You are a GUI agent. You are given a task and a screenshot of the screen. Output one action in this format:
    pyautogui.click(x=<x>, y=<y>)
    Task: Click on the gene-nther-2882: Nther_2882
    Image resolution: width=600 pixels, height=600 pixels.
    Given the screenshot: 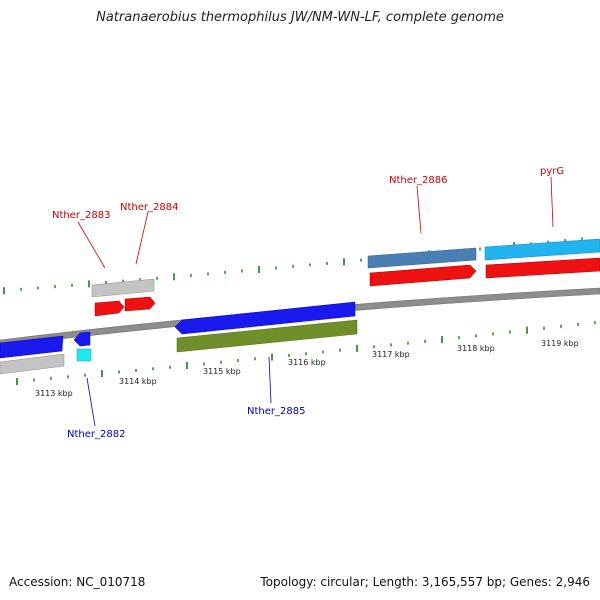 What is the action you would take?
    pyautogui.click(x=96, y=385)
    